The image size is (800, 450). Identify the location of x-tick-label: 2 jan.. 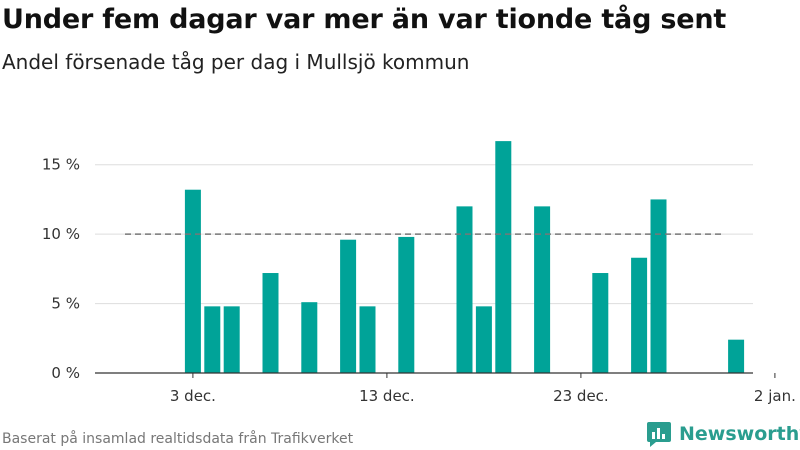
(775, 396).